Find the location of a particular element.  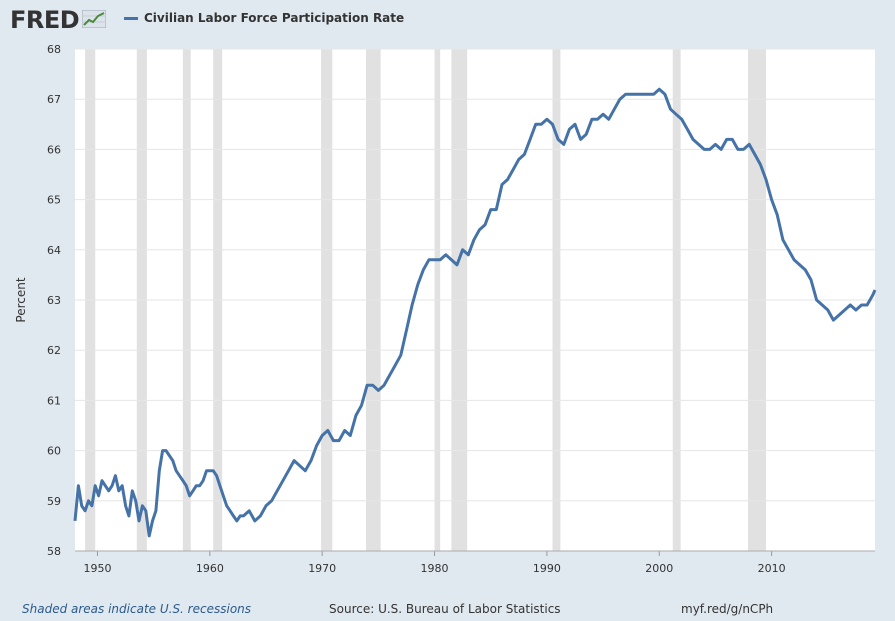

y-tick-label: 60 is located at coordinates (54, 451).